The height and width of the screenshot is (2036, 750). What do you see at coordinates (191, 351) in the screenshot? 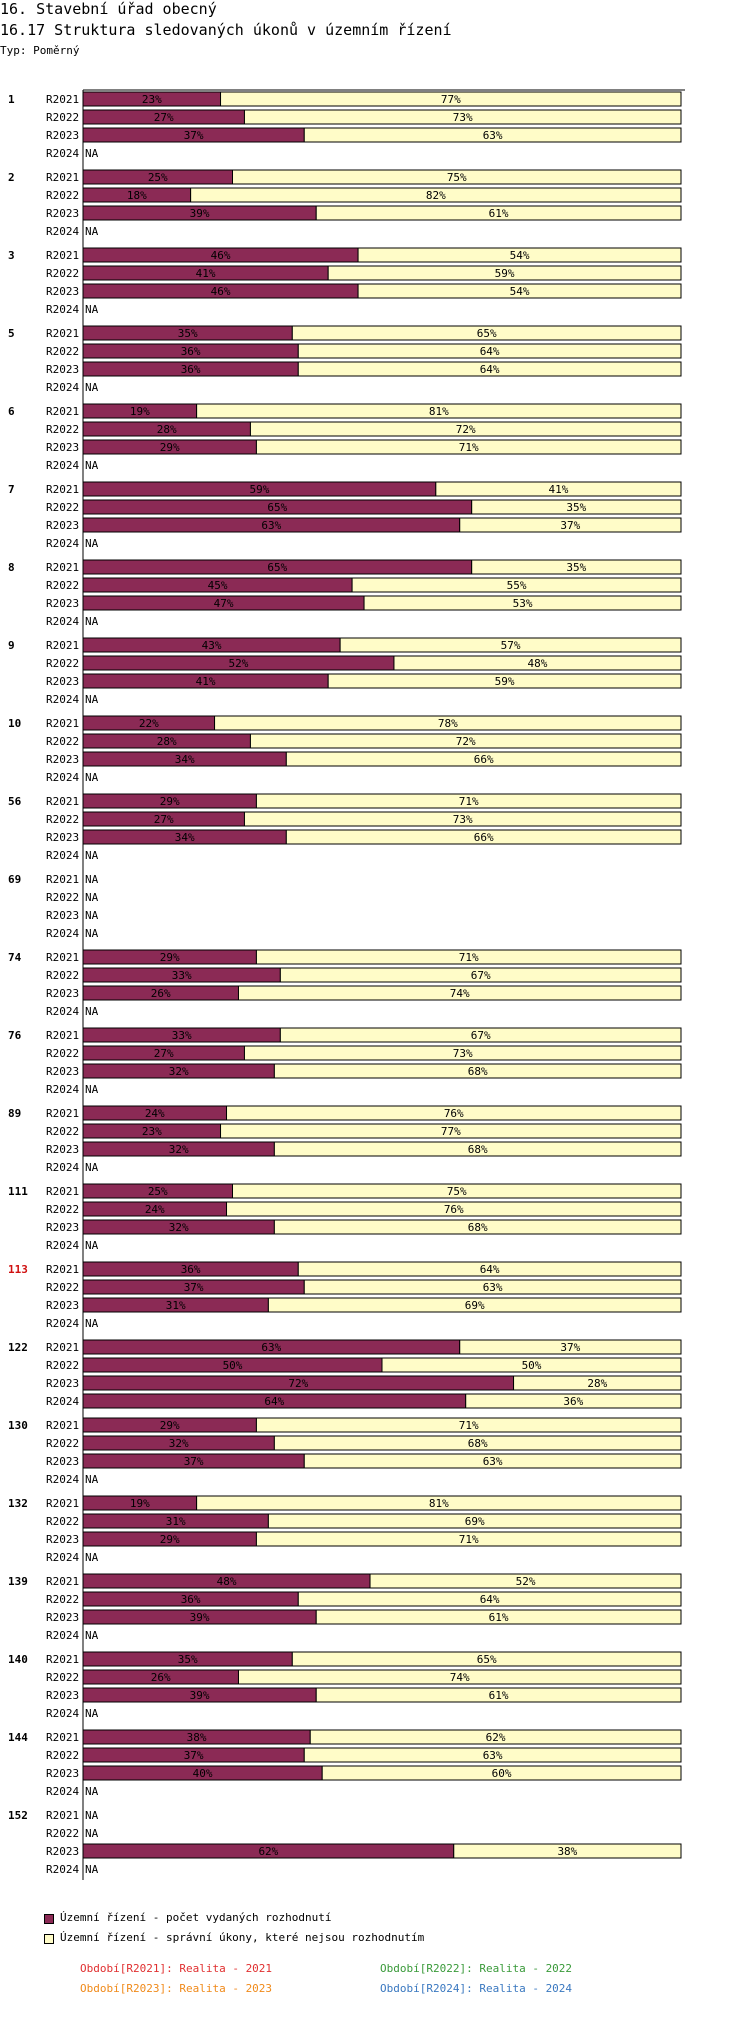
I see `bar-issued-label: 36%` at bounding box center [191, 351].